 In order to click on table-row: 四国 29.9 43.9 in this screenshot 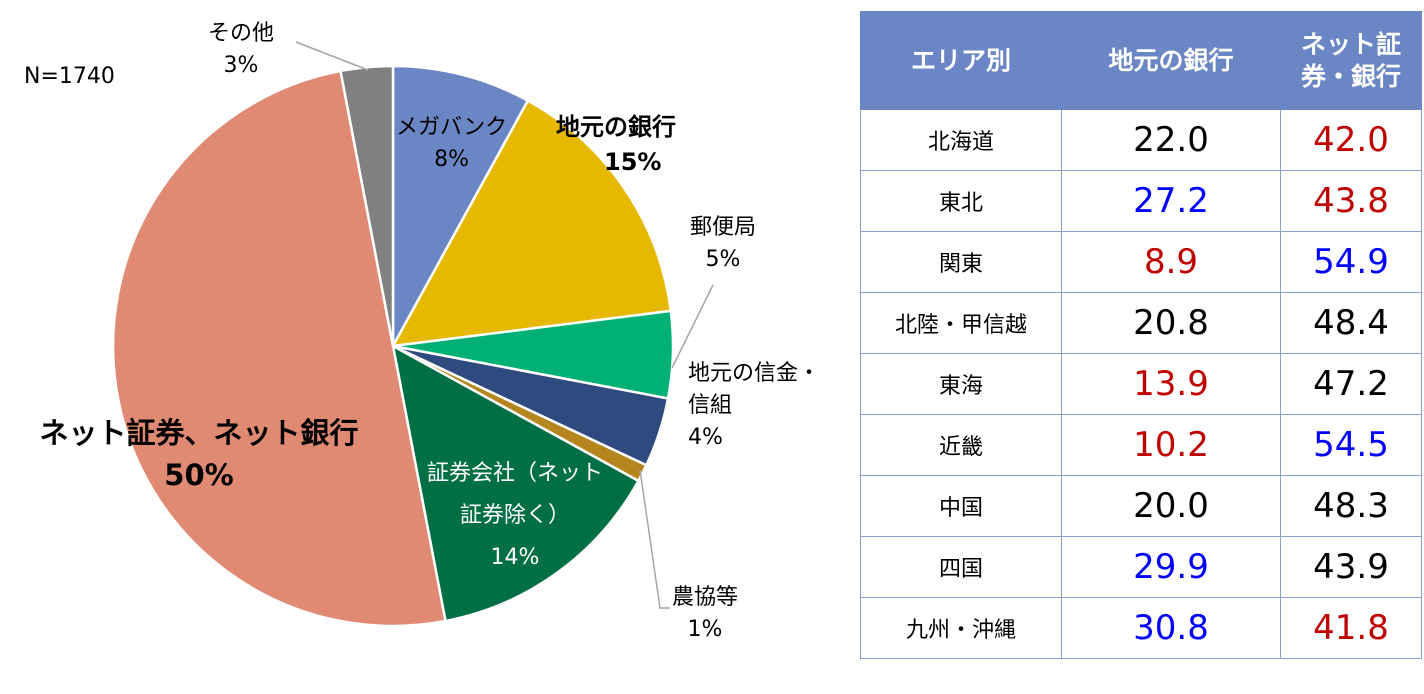, I will do `click(1141, 567)`.